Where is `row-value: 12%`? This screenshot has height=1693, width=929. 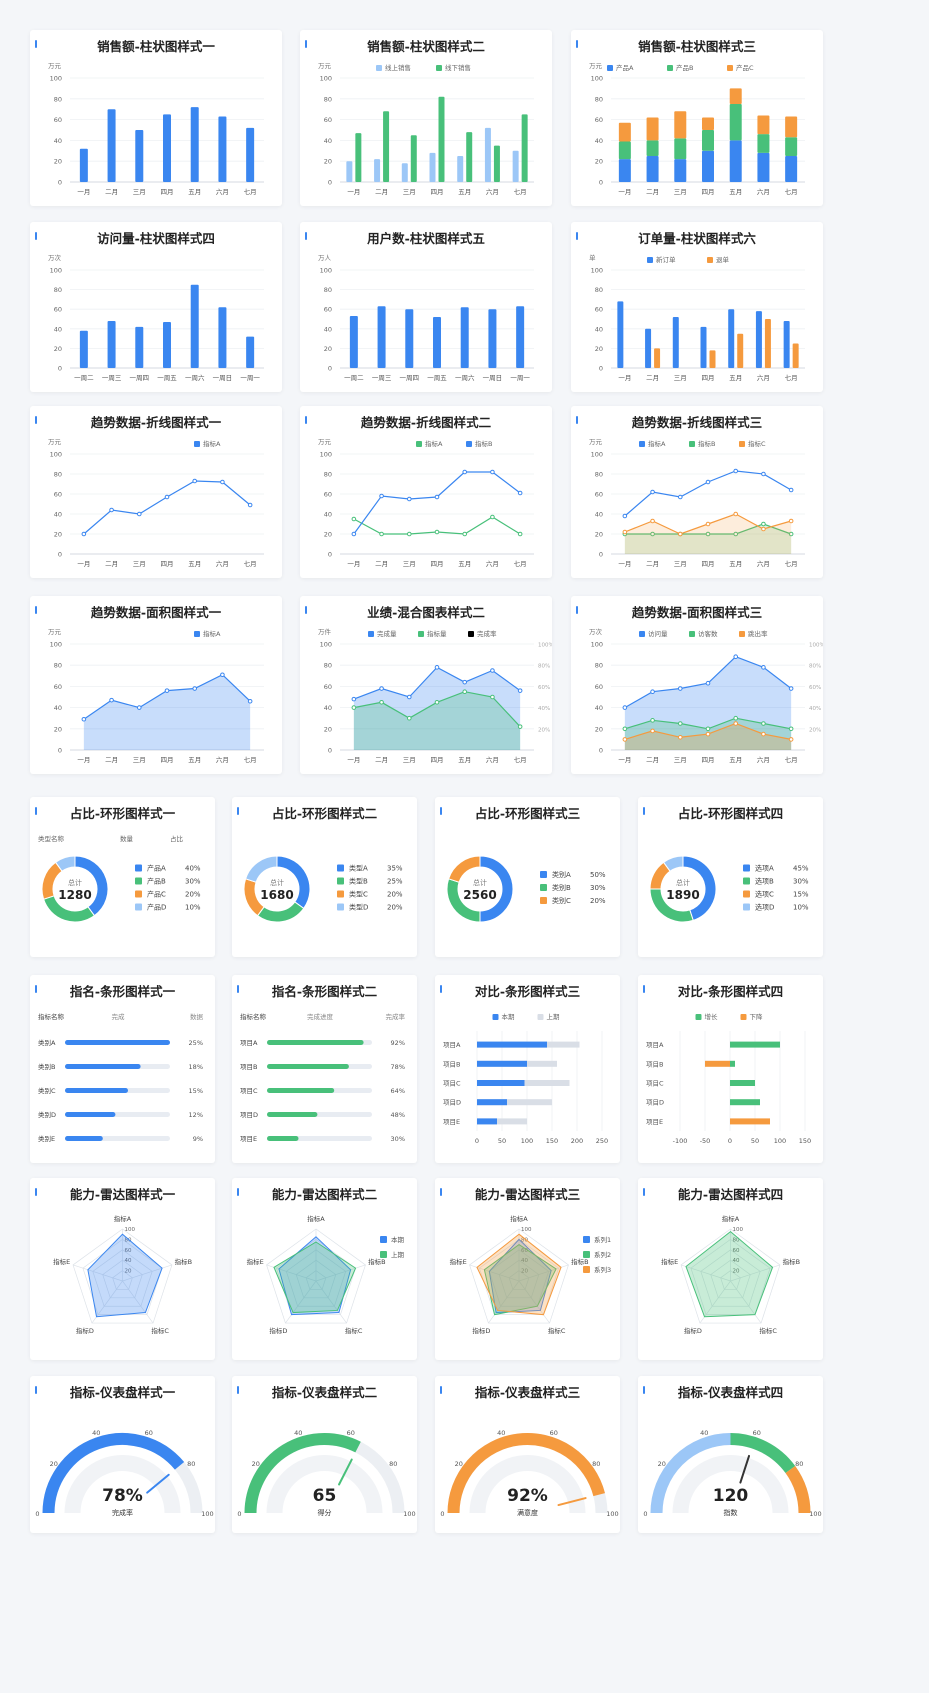
row-value: 12% is located at coordinates (196, 1115).